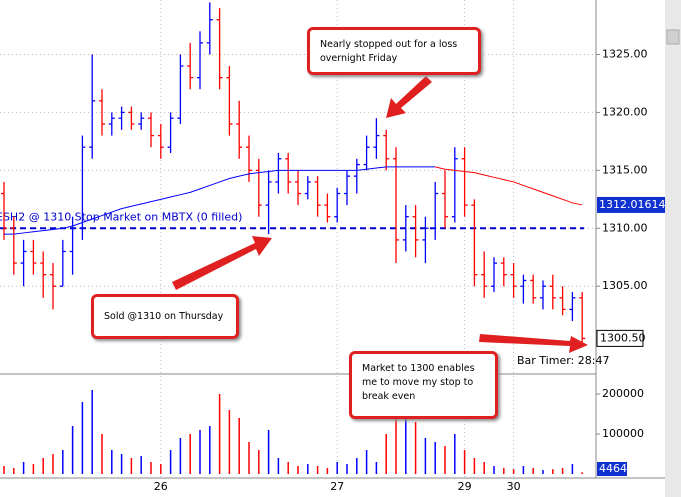  What do you see at coordinates (625, 1) in the screenshot?
I see `y-tick-label: 1330.00` at bounding box center [625, 1].